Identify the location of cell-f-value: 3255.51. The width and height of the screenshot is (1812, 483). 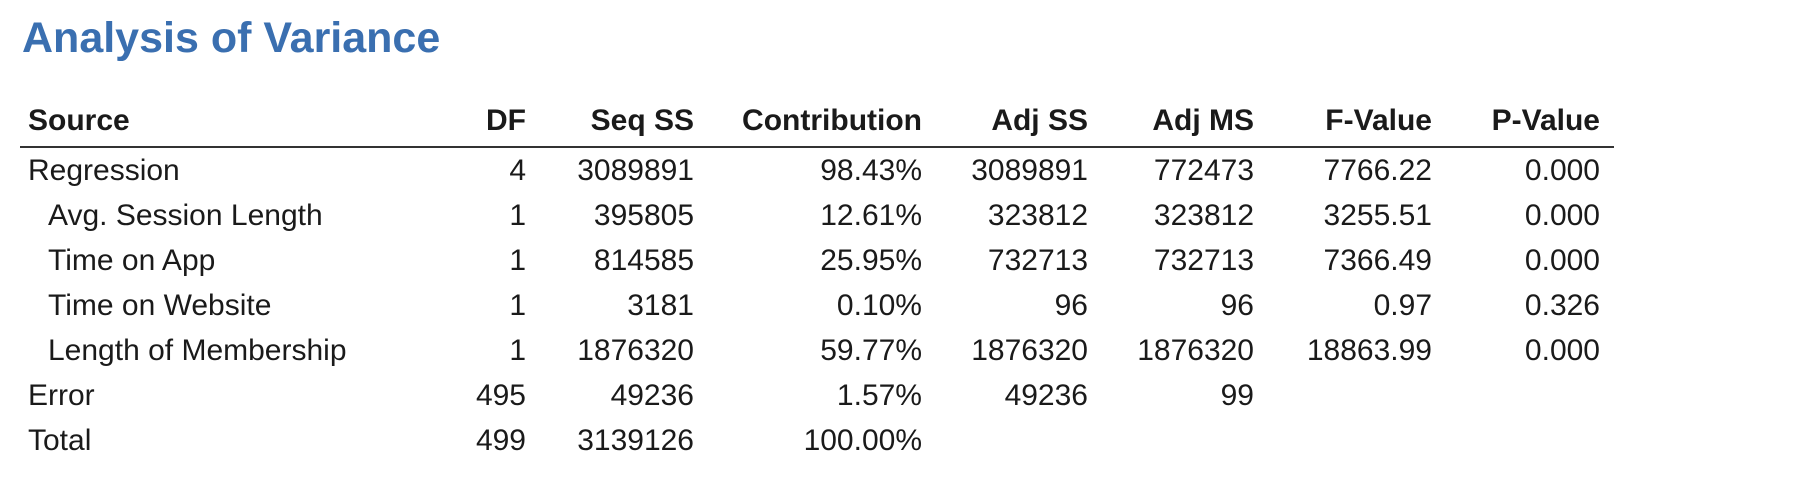
(1377, 215).